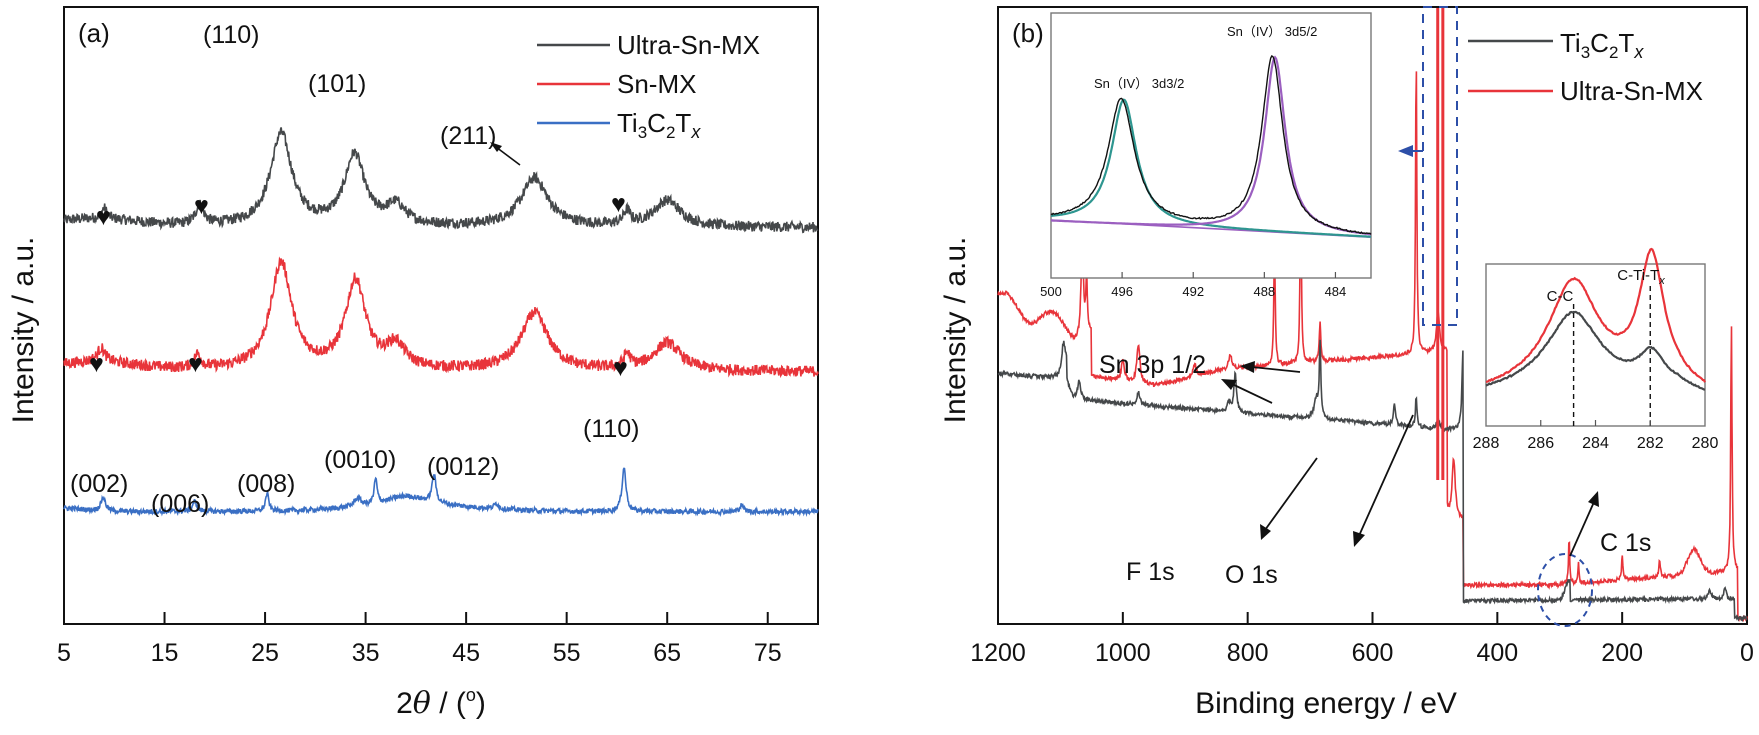 Image resolution: width=1759 pixels, height=735 pixels. Describe the element at coordinates (419, 639) in the screenshot. I see `panel-a-x-ticks: 5 15 25 35 45 55 65 75` at that location.